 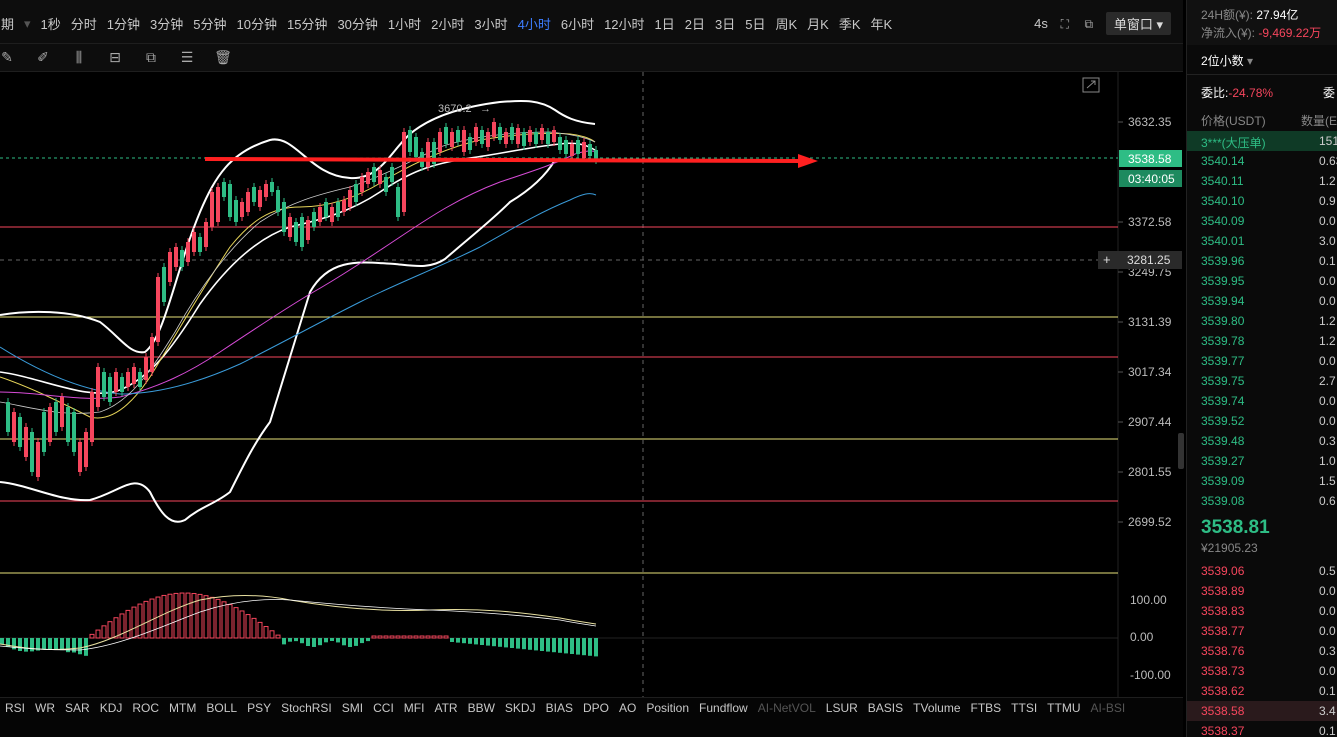 What do you see at coordinates (1024, 707) in the screenshot?
I see `indicator-tab: TTSI` at bounding box center [1024, 707].